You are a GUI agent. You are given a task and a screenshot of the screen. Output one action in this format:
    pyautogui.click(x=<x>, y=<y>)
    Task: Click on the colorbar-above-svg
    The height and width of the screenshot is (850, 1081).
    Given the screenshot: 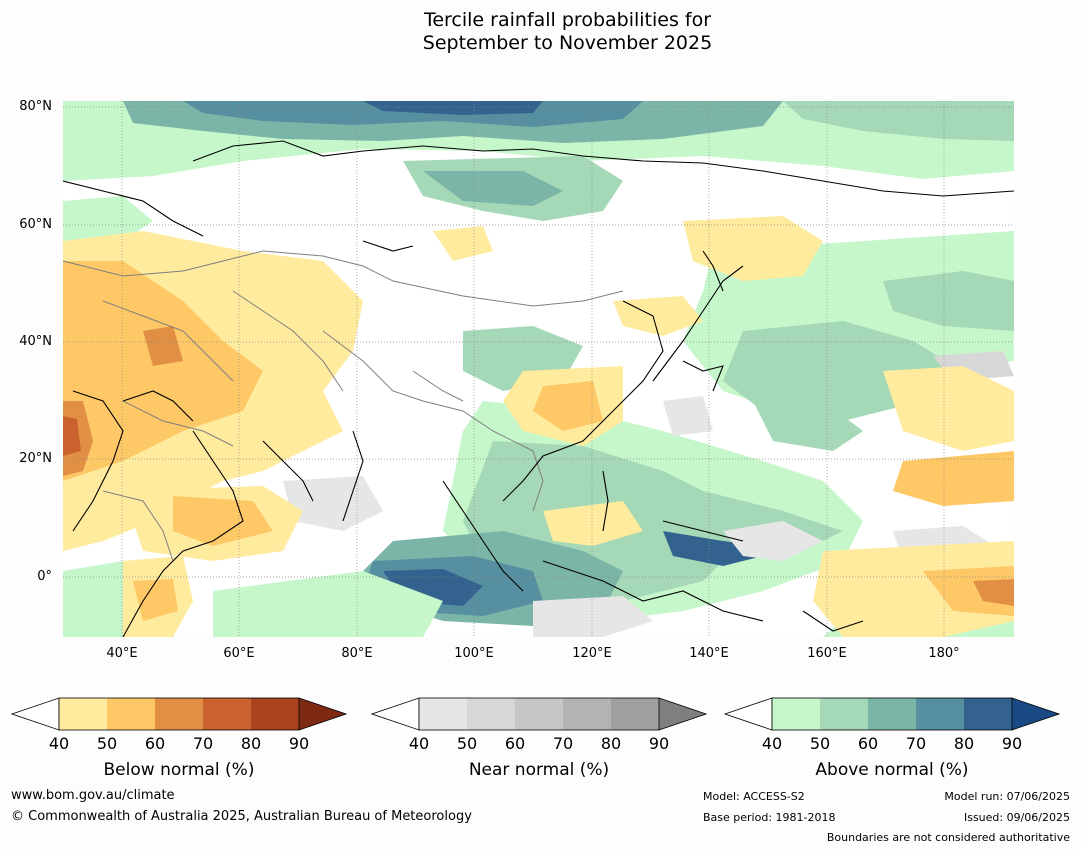 What is the action you would take?
    pyautogui.click(x=892, y=714)
    